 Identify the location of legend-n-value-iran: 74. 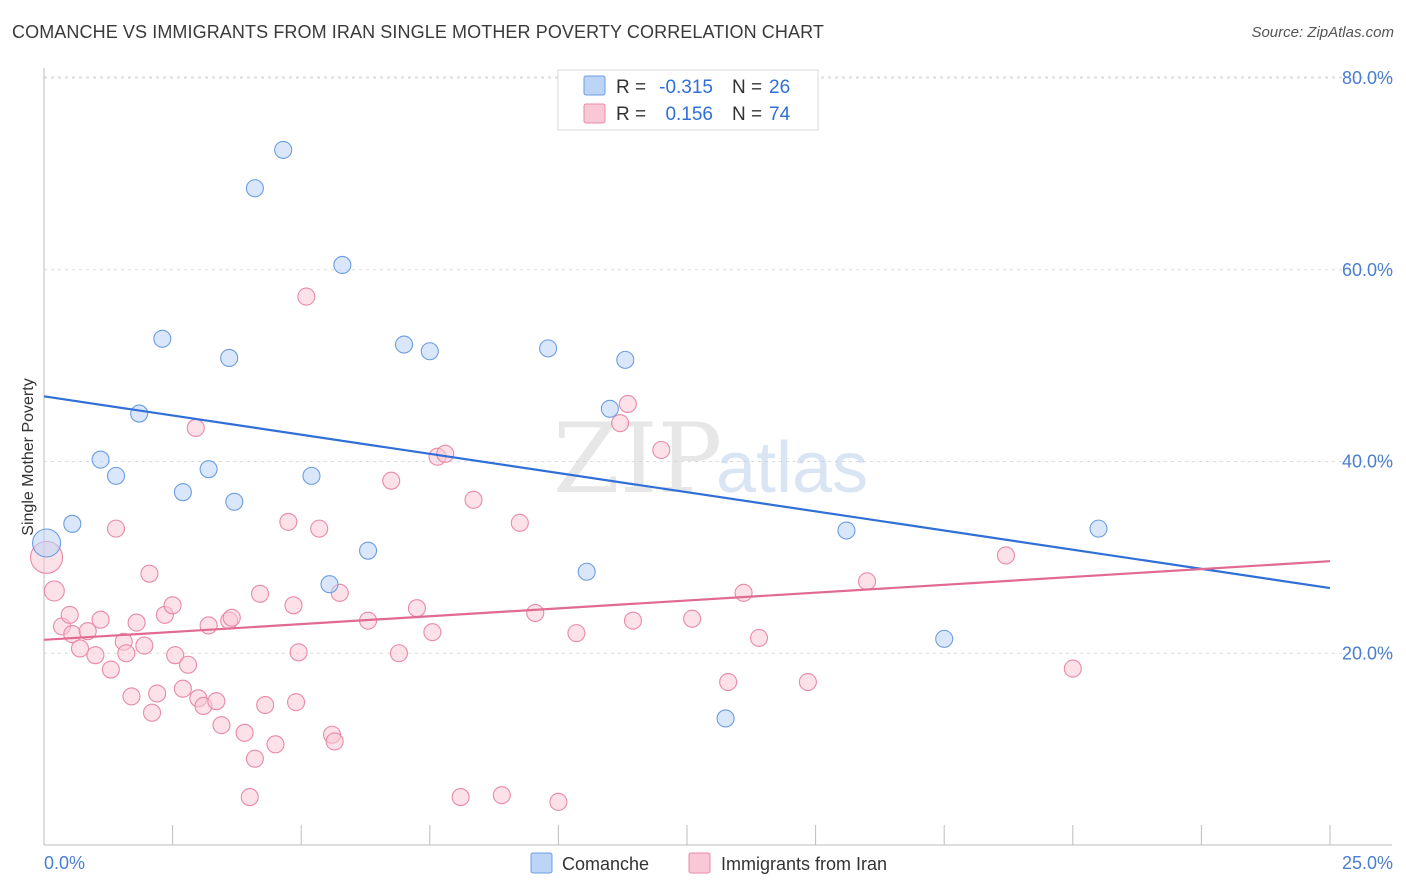
(780, 114).